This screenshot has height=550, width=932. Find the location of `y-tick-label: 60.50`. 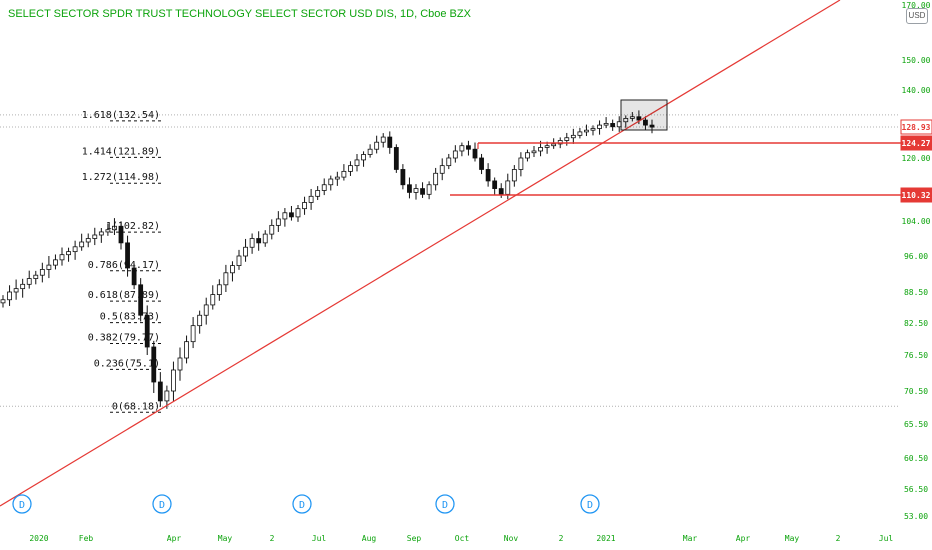

y-tick-label: 60.50 is located at coordinates (916, 458).